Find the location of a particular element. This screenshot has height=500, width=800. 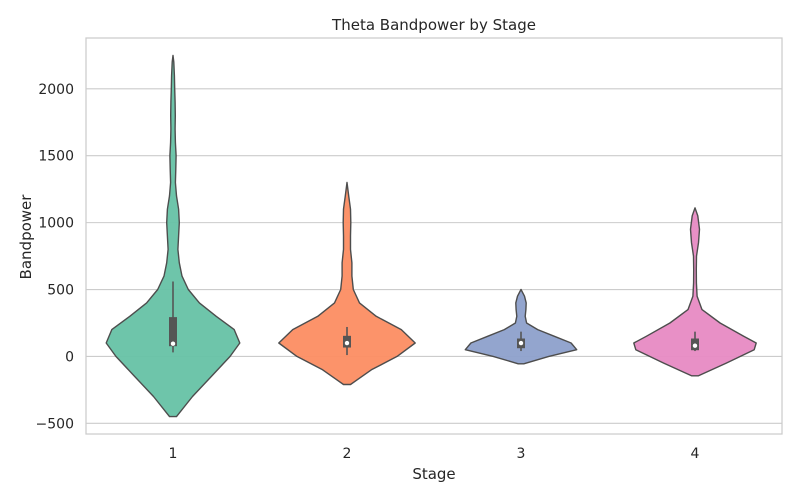

x-tick-label: 4 is located at coordinates (695, 454).